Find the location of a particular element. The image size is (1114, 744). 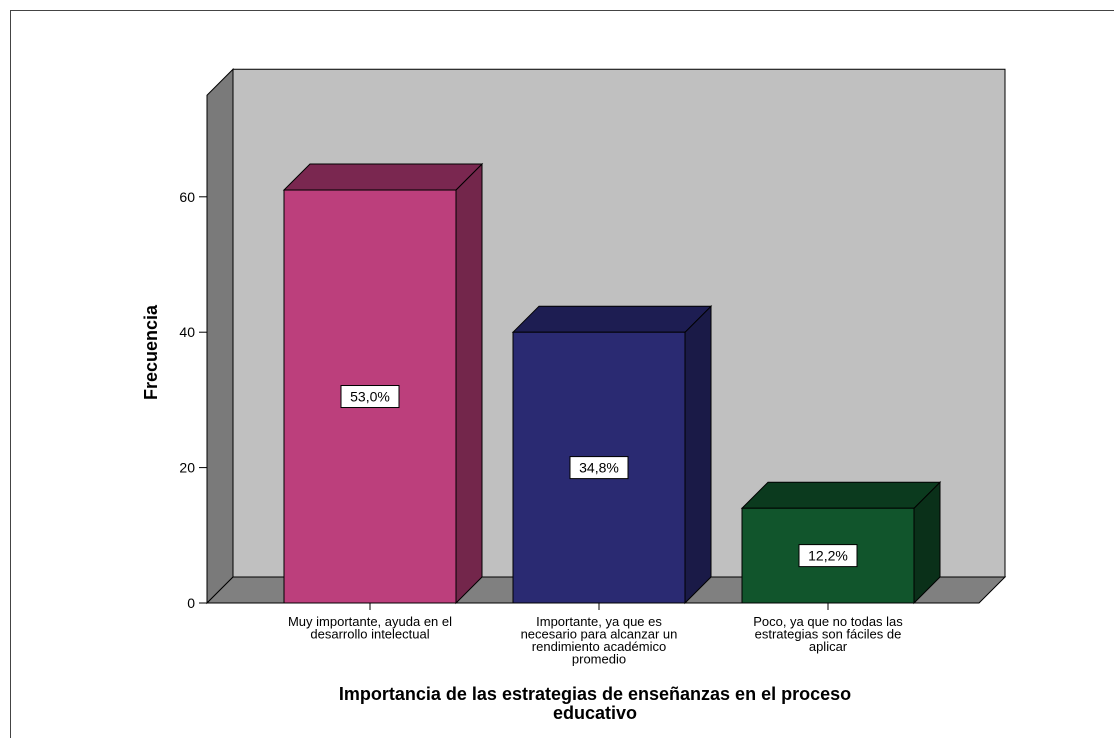

x-tick-label: Importante, ya que es is located at coordinates (599, 621).